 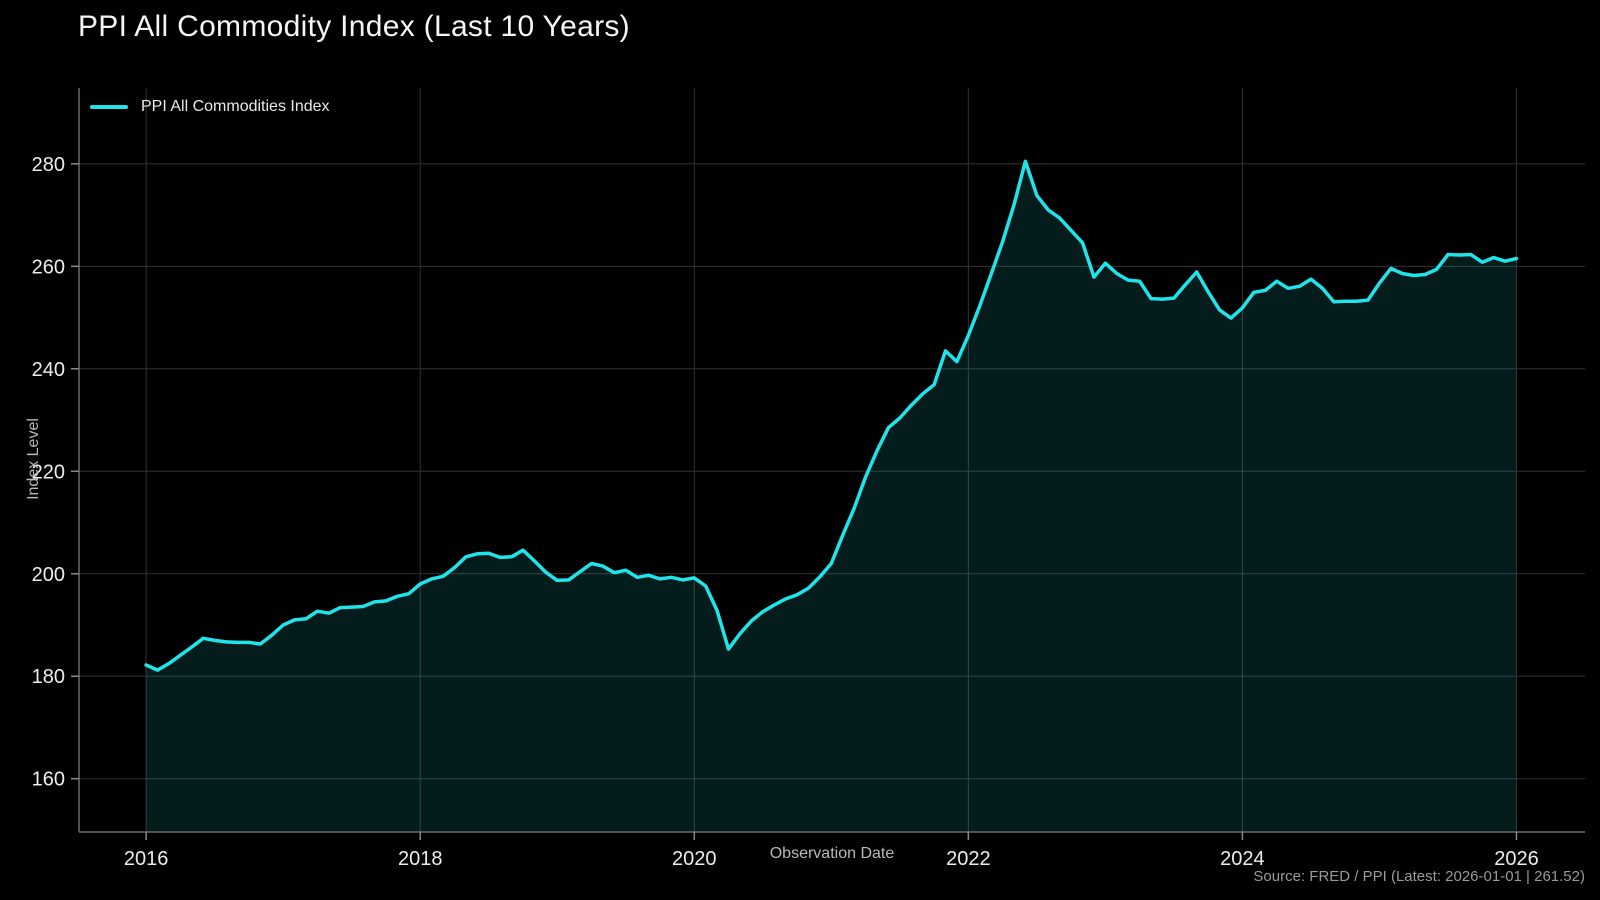 What do you see at coordinates (33, 459) in the screenshot?
I see `y-axis-title: Index Level` at bounding box center [33, 459].